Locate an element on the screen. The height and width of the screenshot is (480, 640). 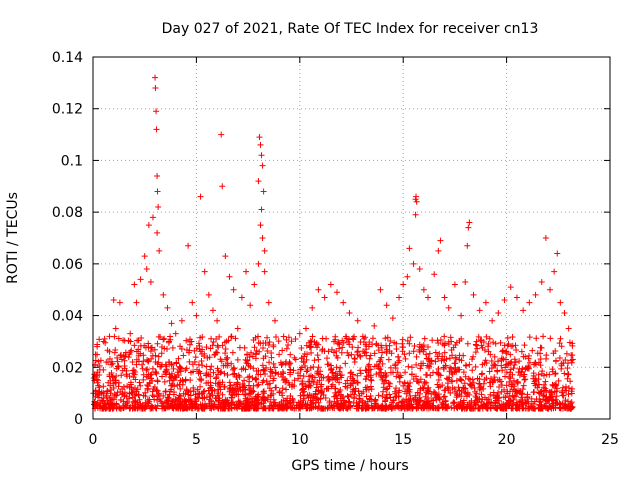
y-tick-label: 0.1 is located at coordinates (72, 161).